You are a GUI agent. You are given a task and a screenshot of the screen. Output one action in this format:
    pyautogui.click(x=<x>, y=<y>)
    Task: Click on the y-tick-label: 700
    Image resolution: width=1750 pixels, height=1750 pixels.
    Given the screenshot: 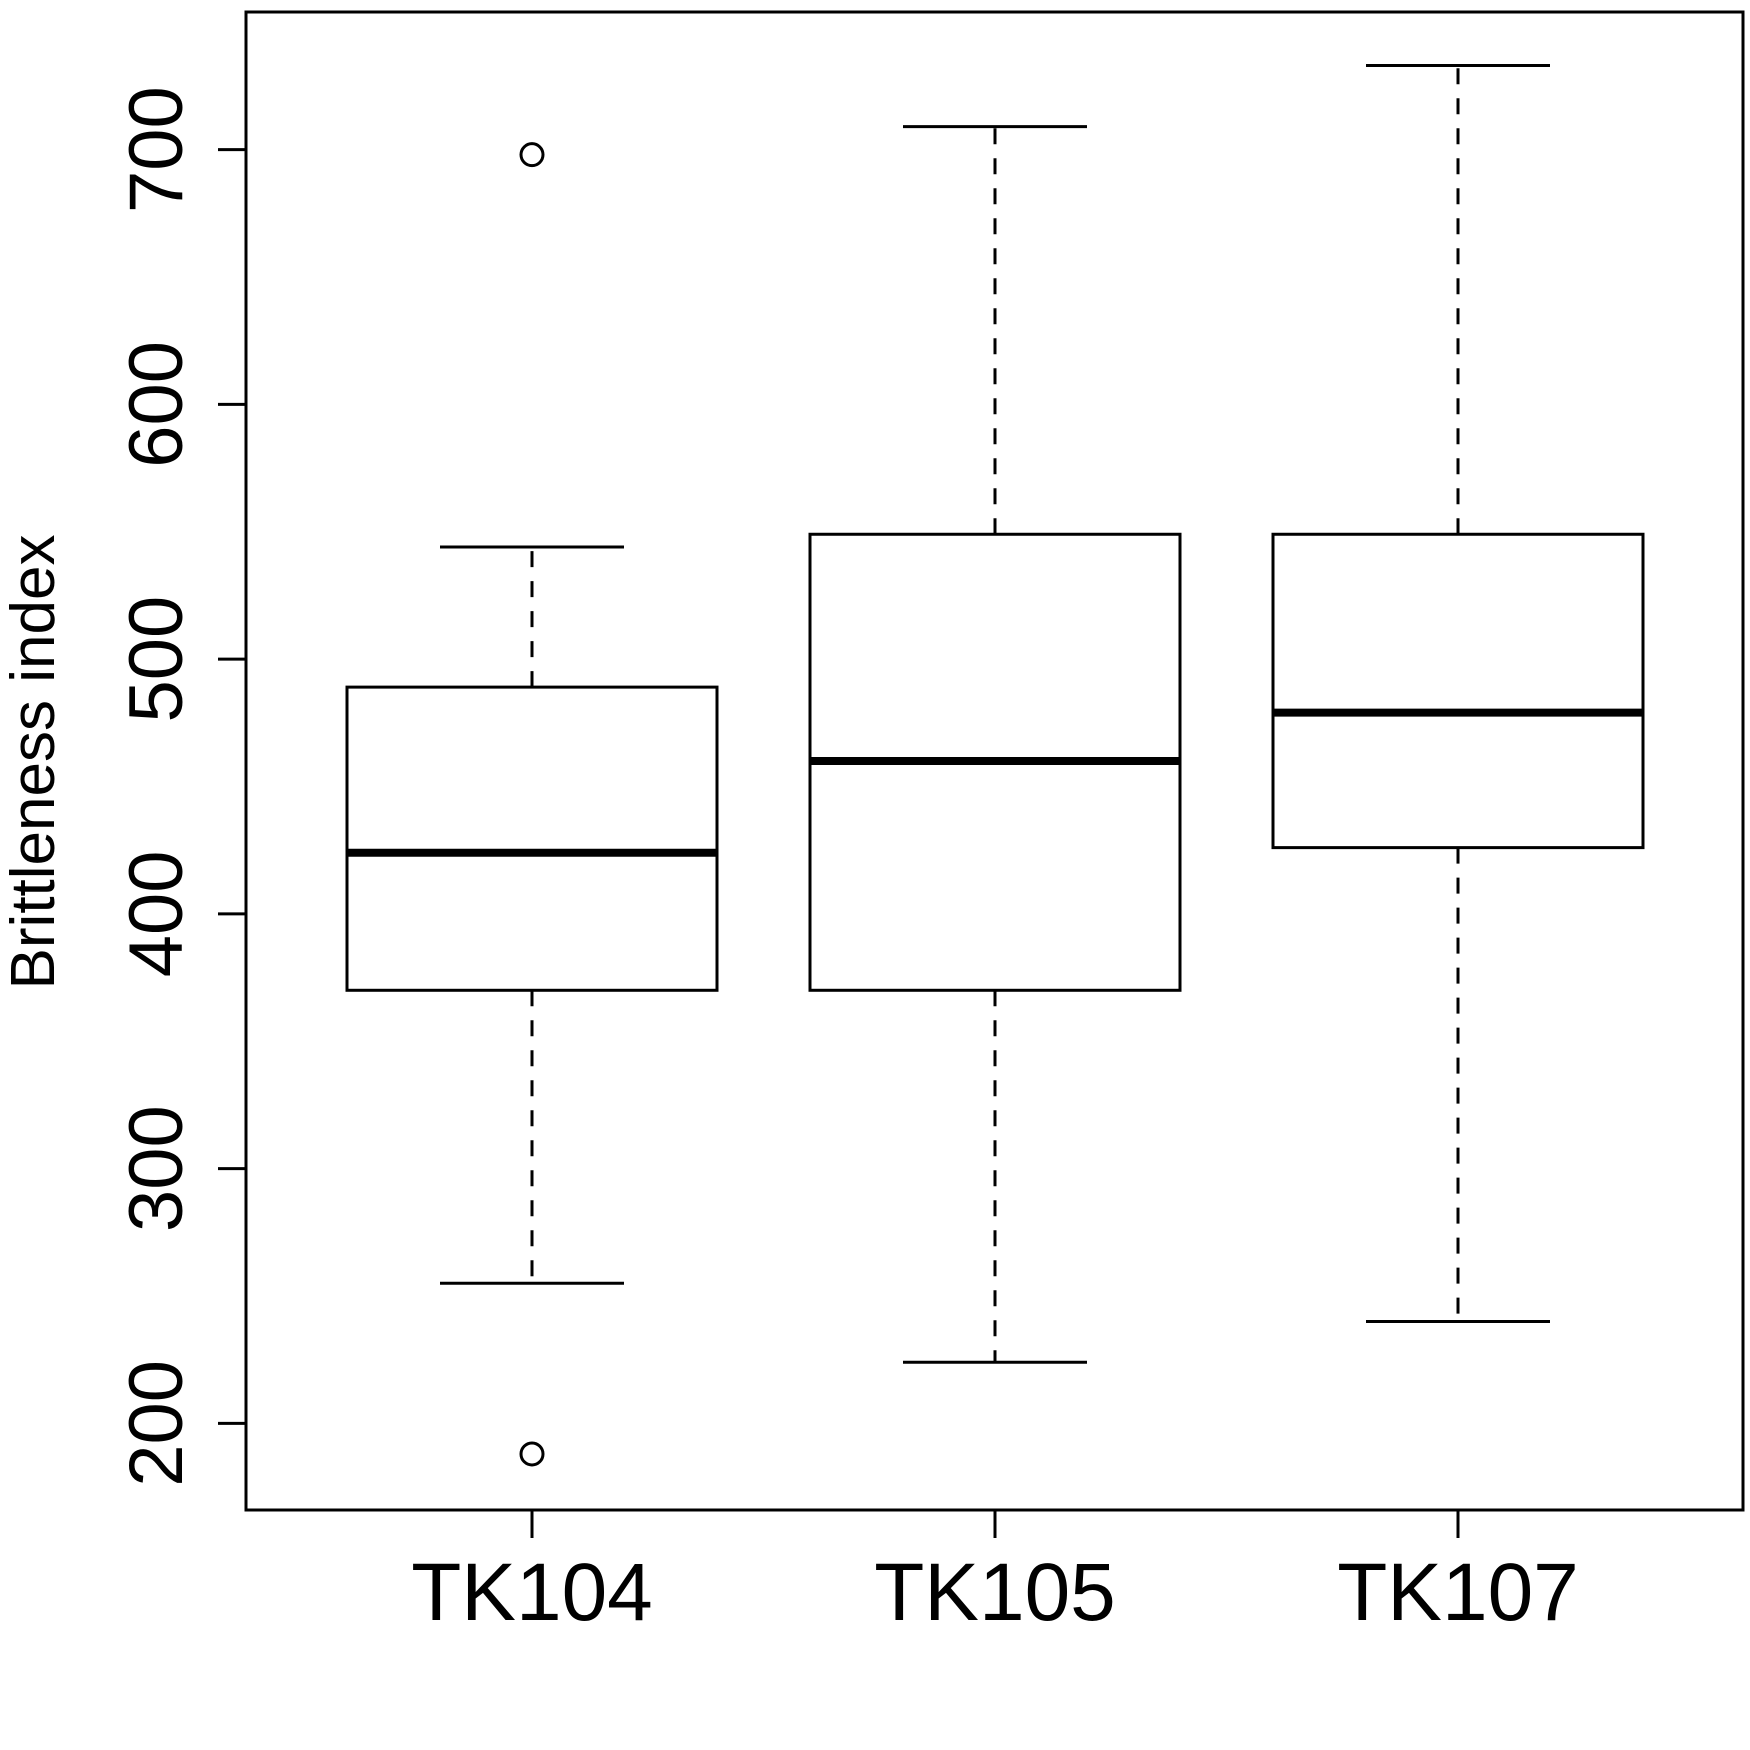 What is the action you would take?
    pyautogui.click(x=156, y=149)
    